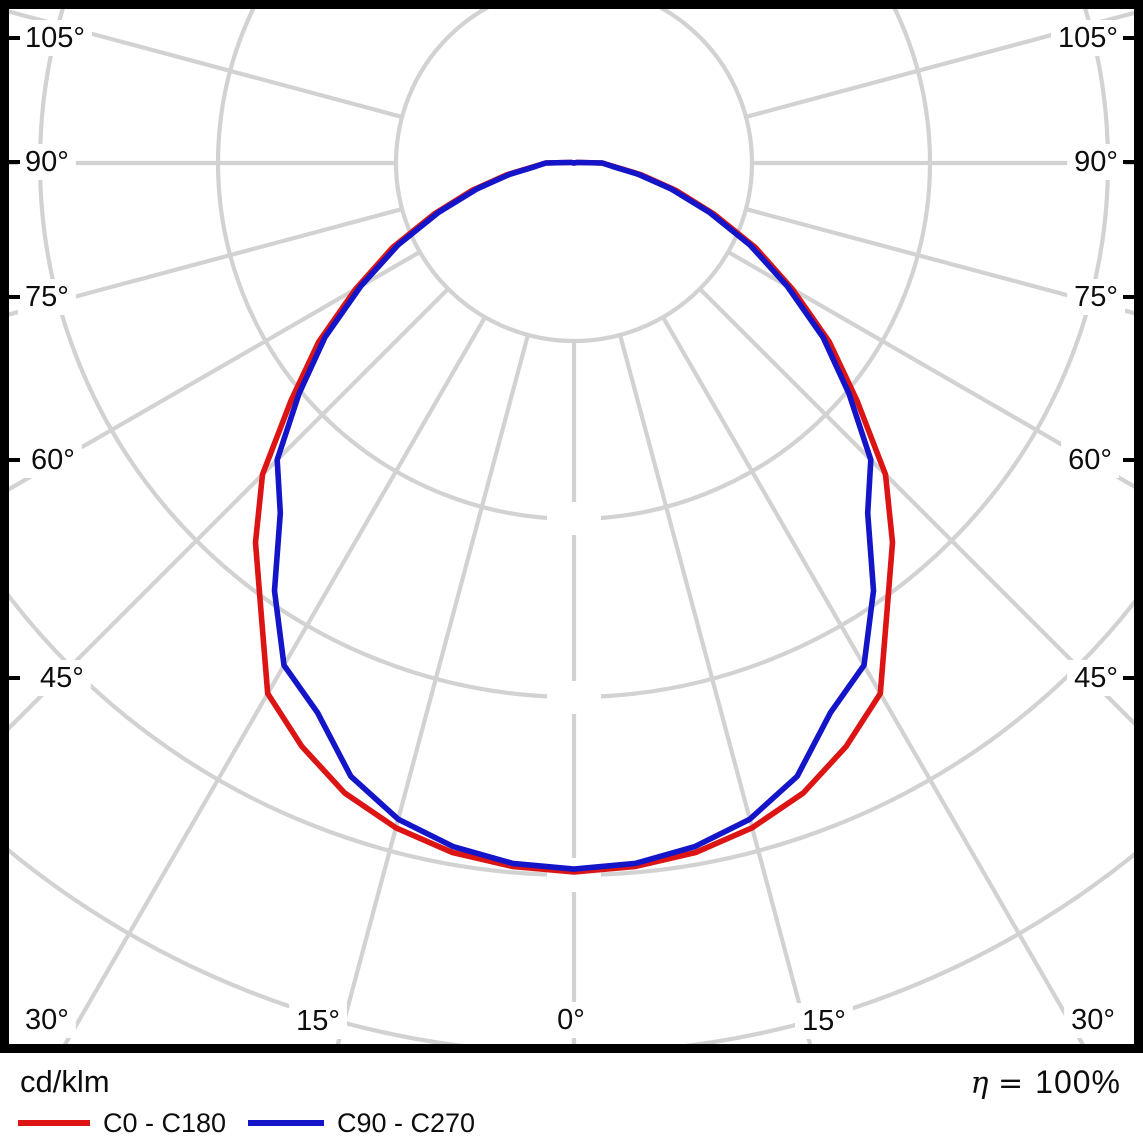 This screenshot has height=1143, width=1143. Describe the element at coordinates (65, 1081) in the screenshot. I see `unit-label: cd/klm` at that location.